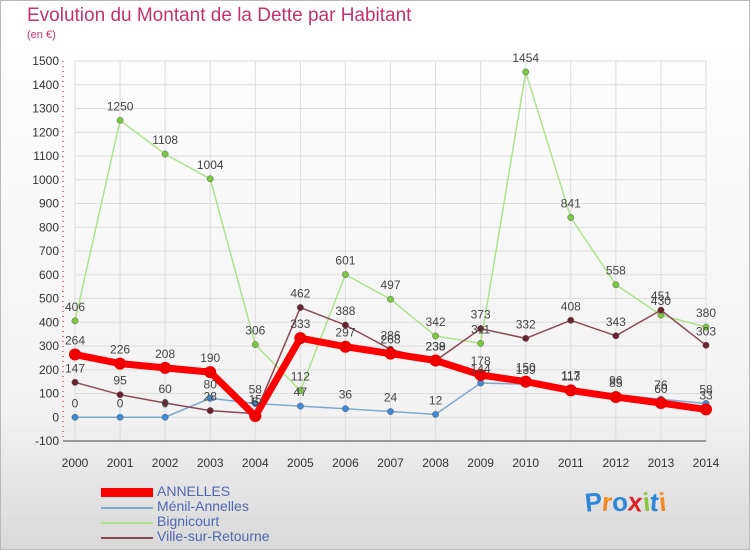  I want to click on x-tick-label: 2014, so click(706, 463).